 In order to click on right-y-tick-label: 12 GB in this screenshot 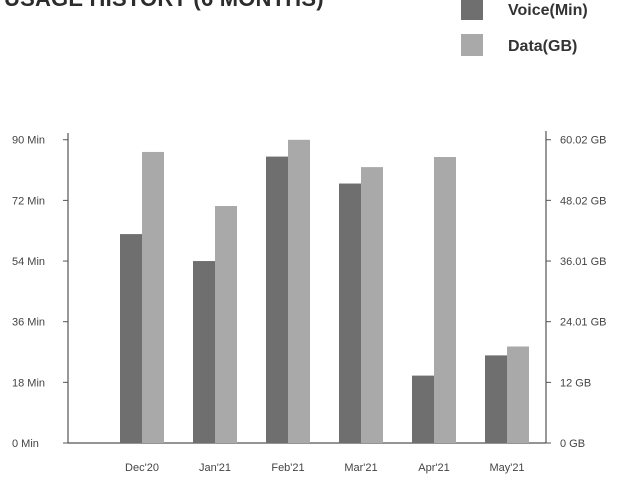, I will do `click(575, 383)`.